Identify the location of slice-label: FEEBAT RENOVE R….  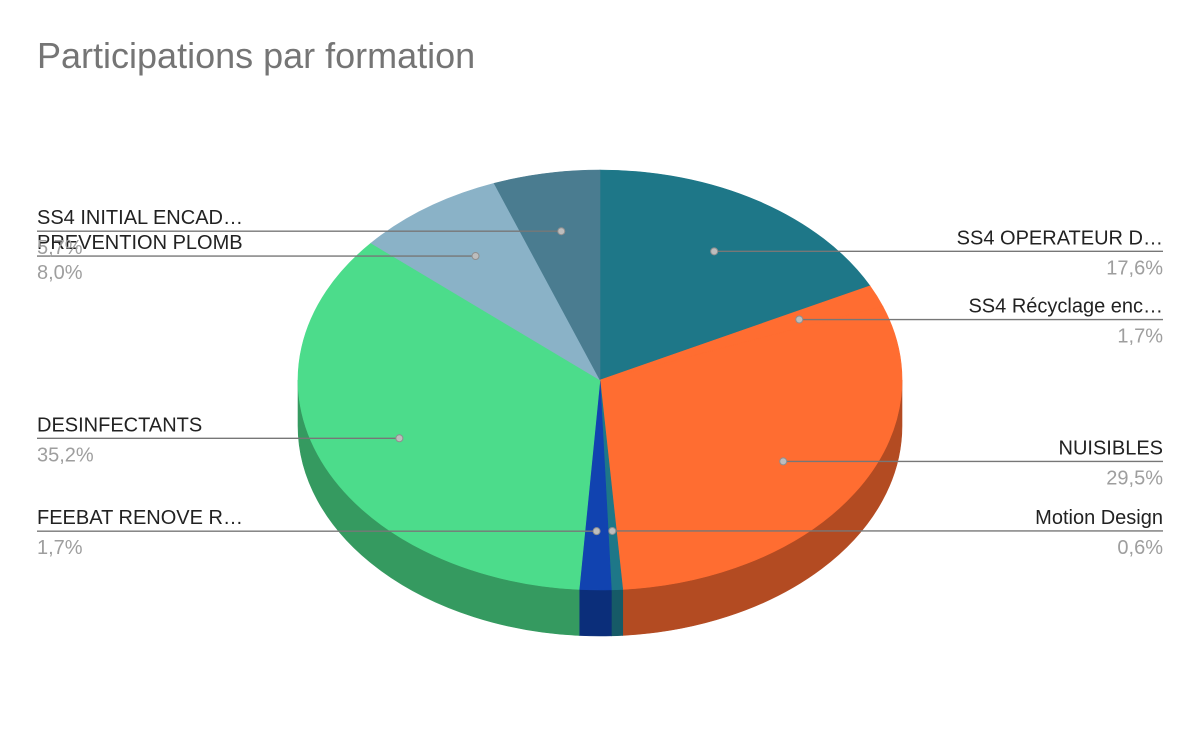
(140, 518).